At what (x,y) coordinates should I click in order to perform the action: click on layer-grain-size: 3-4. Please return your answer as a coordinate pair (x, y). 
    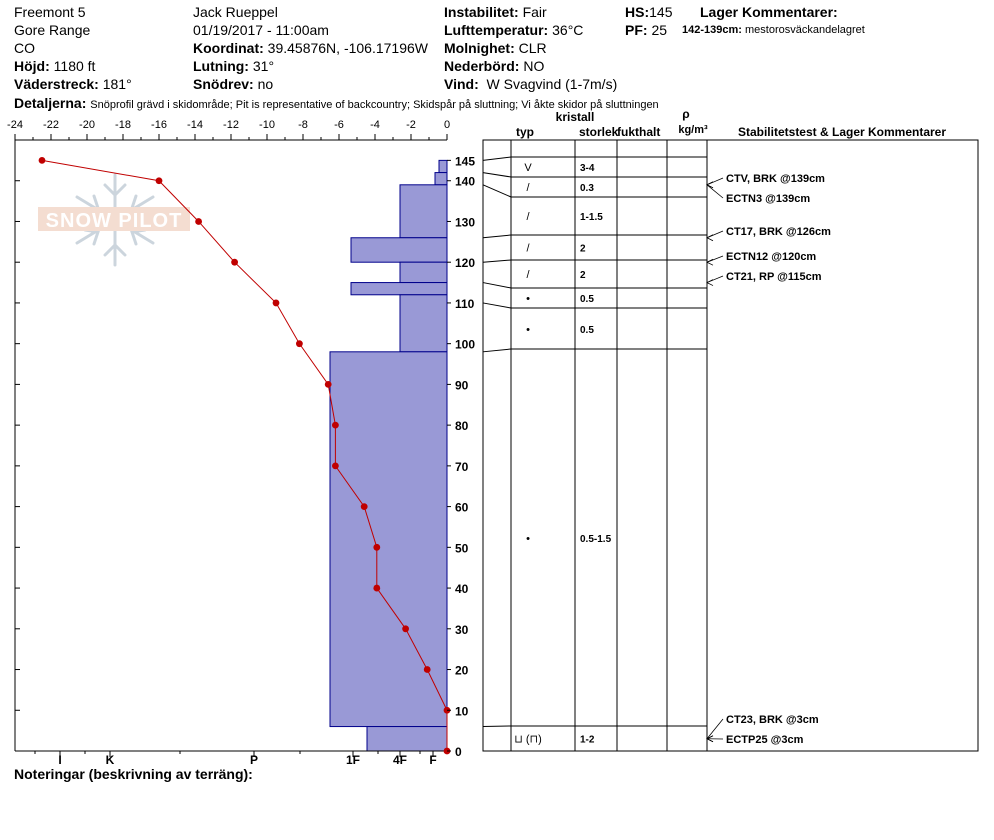
    Looking at the image, I should click on (587, 168).